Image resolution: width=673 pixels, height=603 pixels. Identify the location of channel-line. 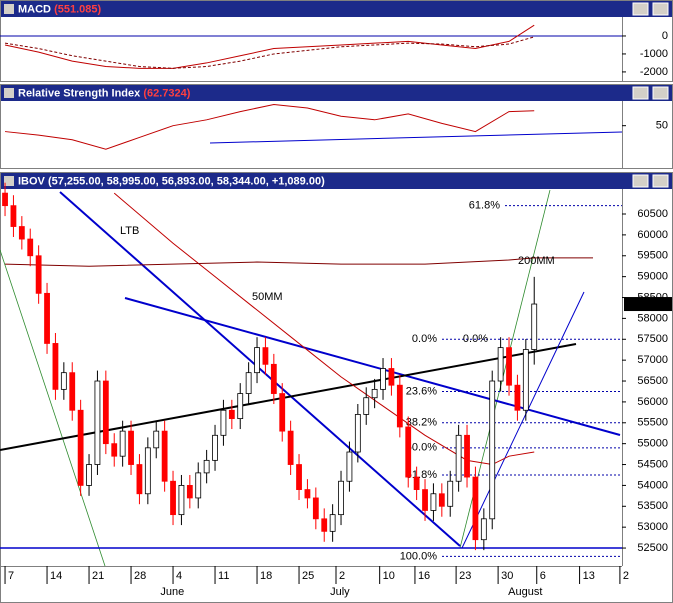
(523, 420).